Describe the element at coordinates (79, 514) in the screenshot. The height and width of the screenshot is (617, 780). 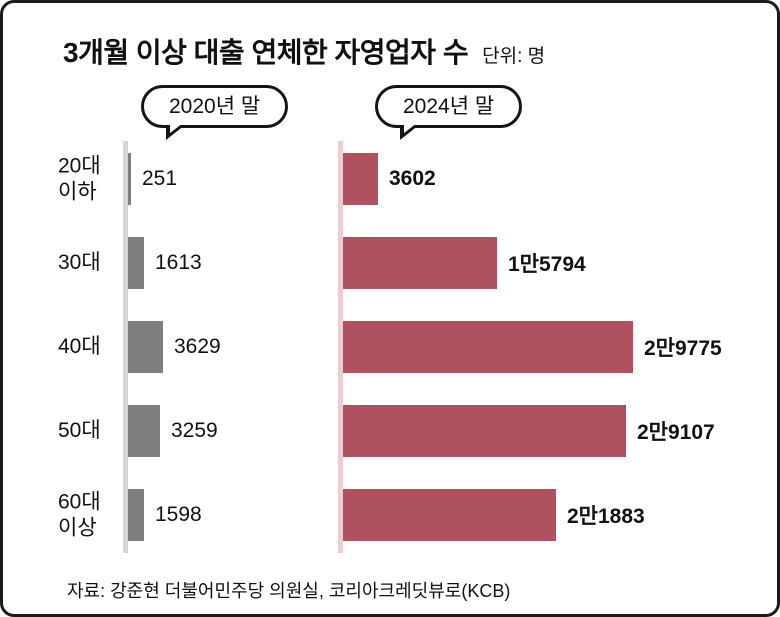
I see `age-label: 60대 이상` at that location.